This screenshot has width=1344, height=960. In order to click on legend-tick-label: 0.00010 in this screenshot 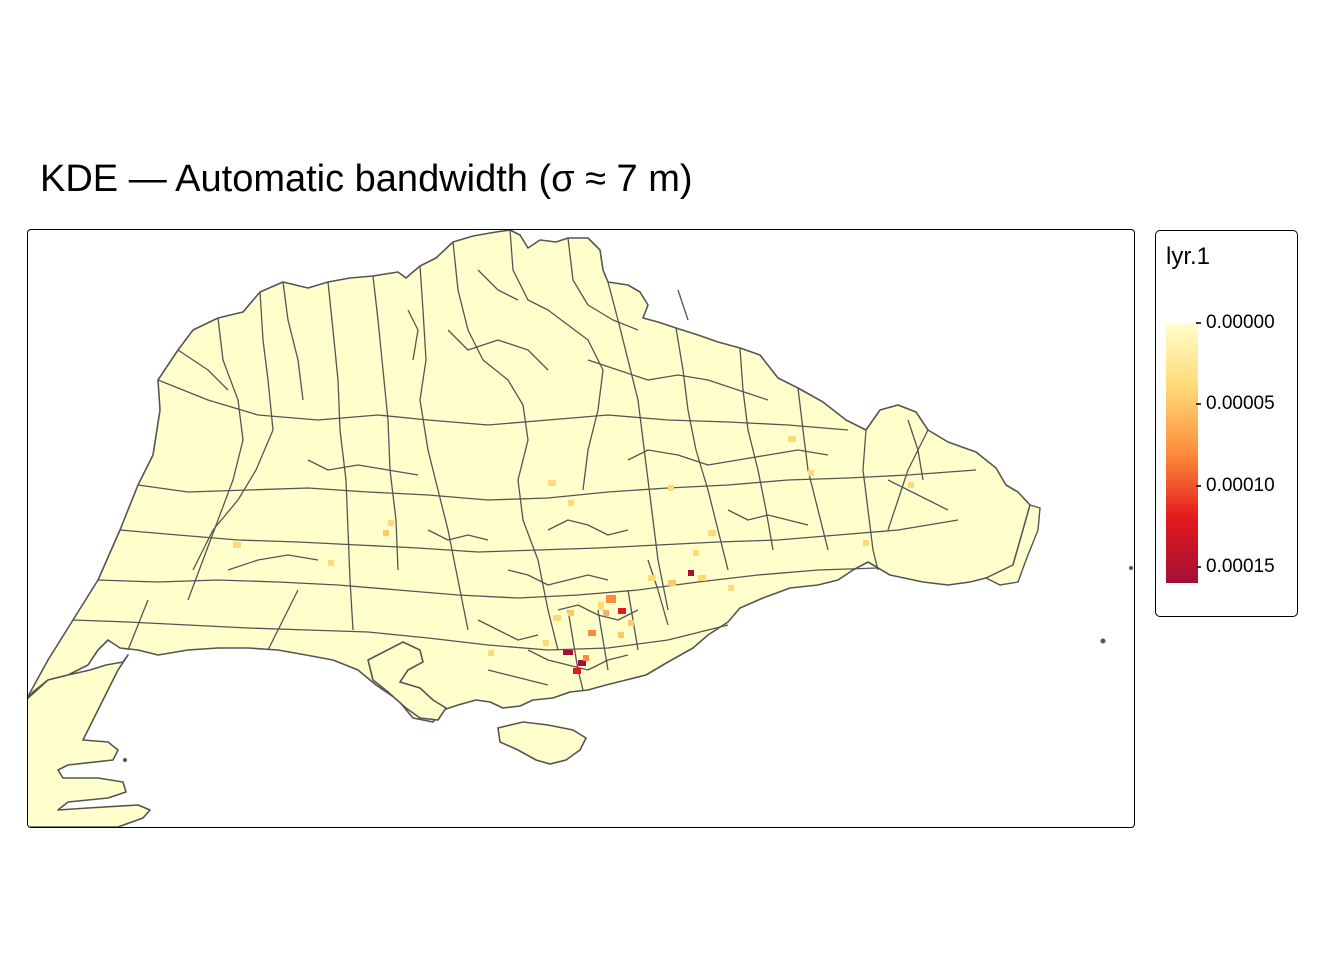, I will do `click(1240, 485)`.